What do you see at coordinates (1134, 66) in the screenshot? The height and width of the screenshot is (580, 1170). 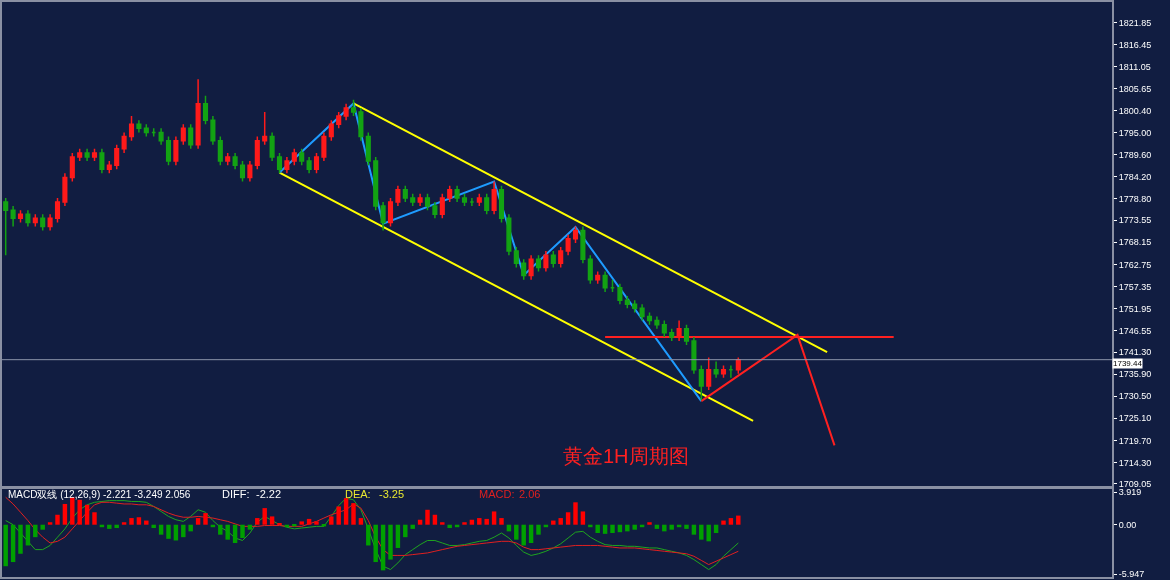 I see `y-tick-label: 1811.05` at bounding box center [1134, 66].